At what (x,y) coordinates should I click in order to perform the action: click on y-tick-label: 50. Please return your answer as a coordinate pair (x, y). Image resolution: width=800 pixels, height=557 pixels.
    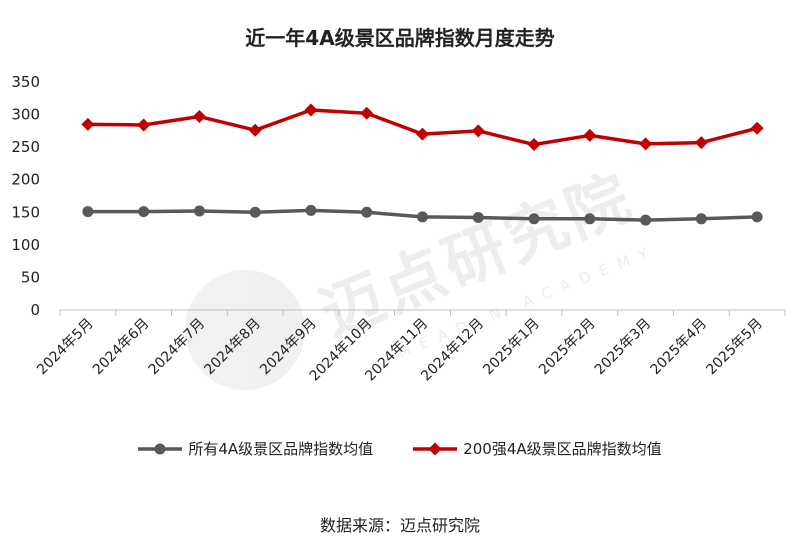
    Looking at the image, I should click on (30, 277).